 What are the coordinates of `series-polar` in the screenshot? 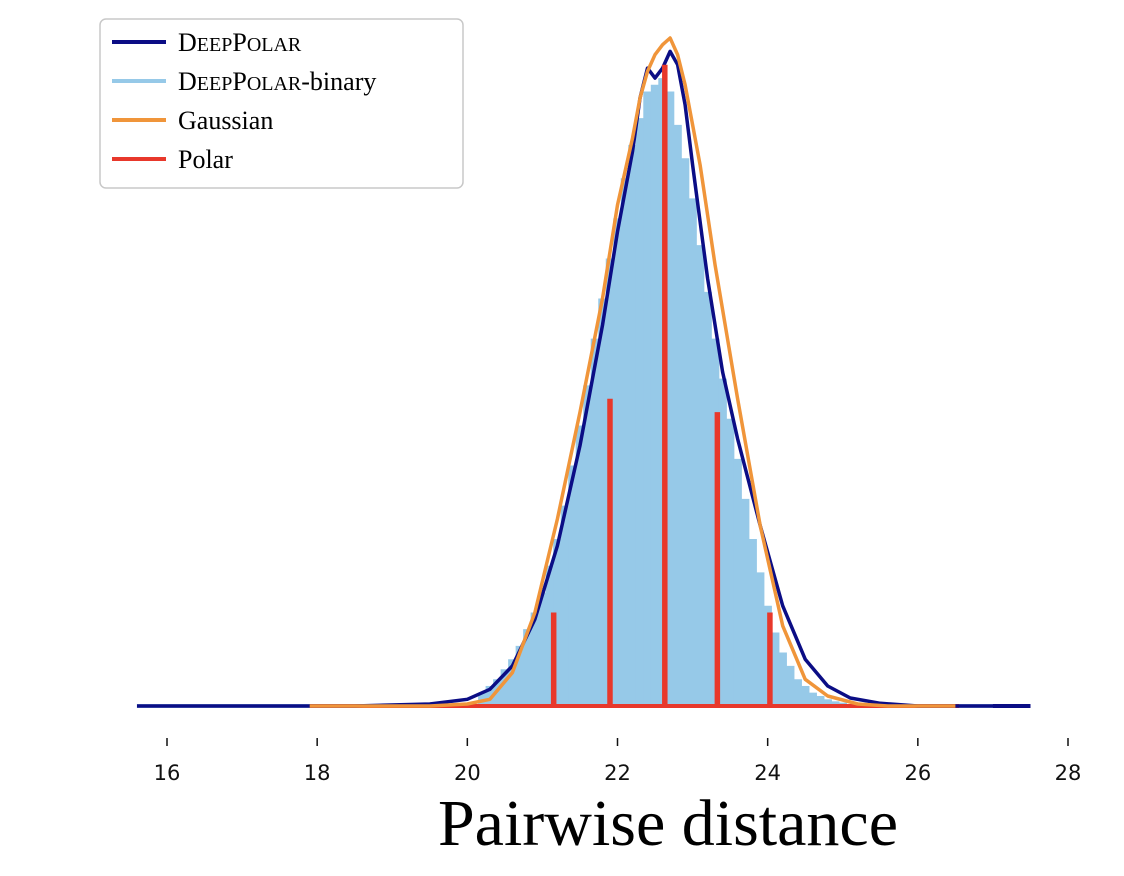 It's located at (661, 385).